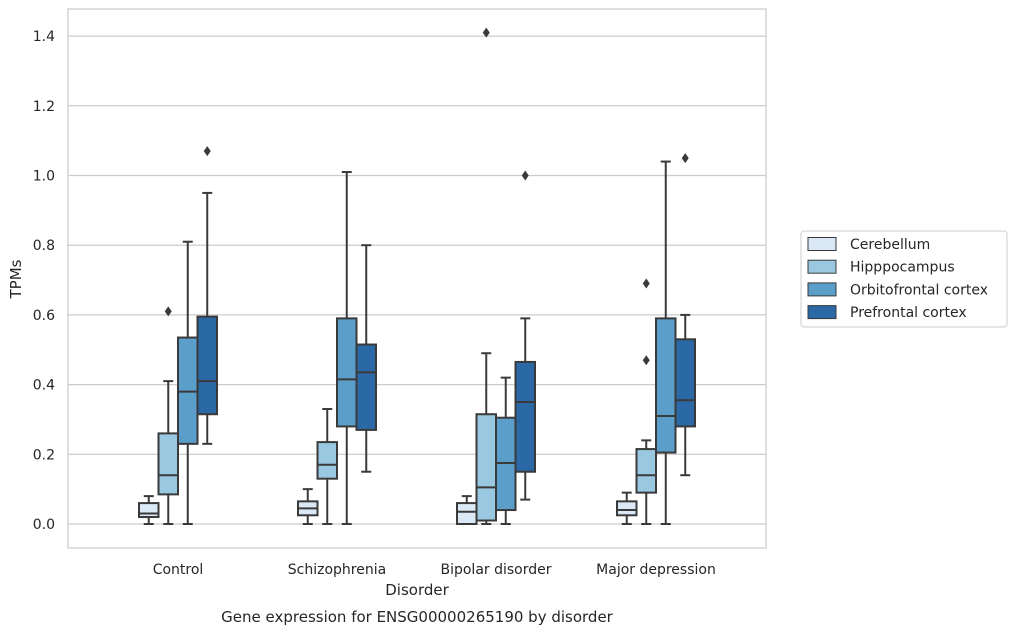  I want to click on legend-label: Orbitofrontal cortex, so click(919, 290).